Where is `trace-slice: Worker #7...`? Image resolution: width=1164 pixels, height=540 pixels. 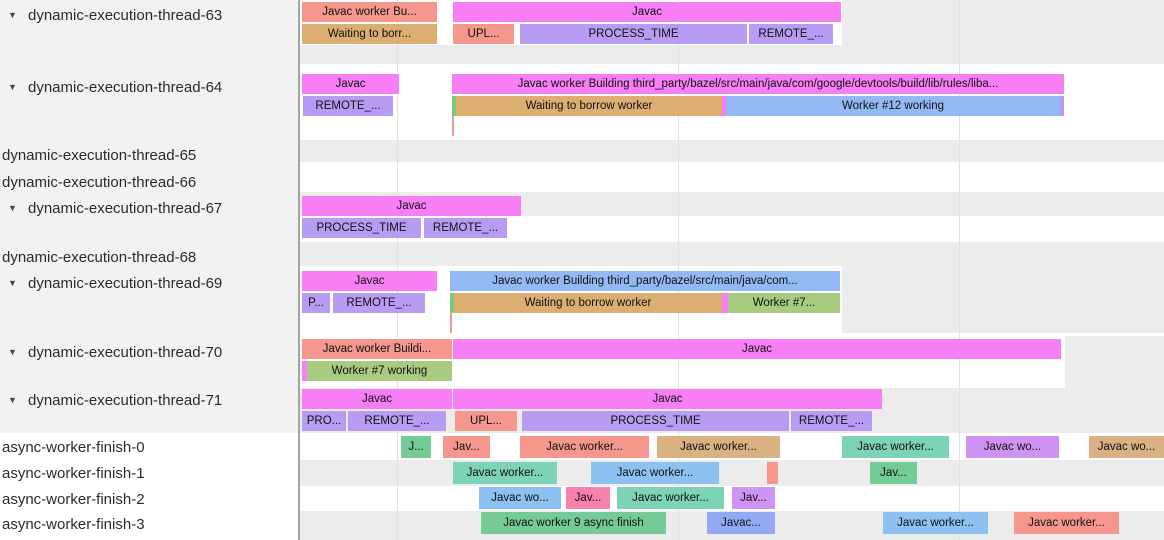 trace-slice: Worker #7... is located at coordinates (784, 303).